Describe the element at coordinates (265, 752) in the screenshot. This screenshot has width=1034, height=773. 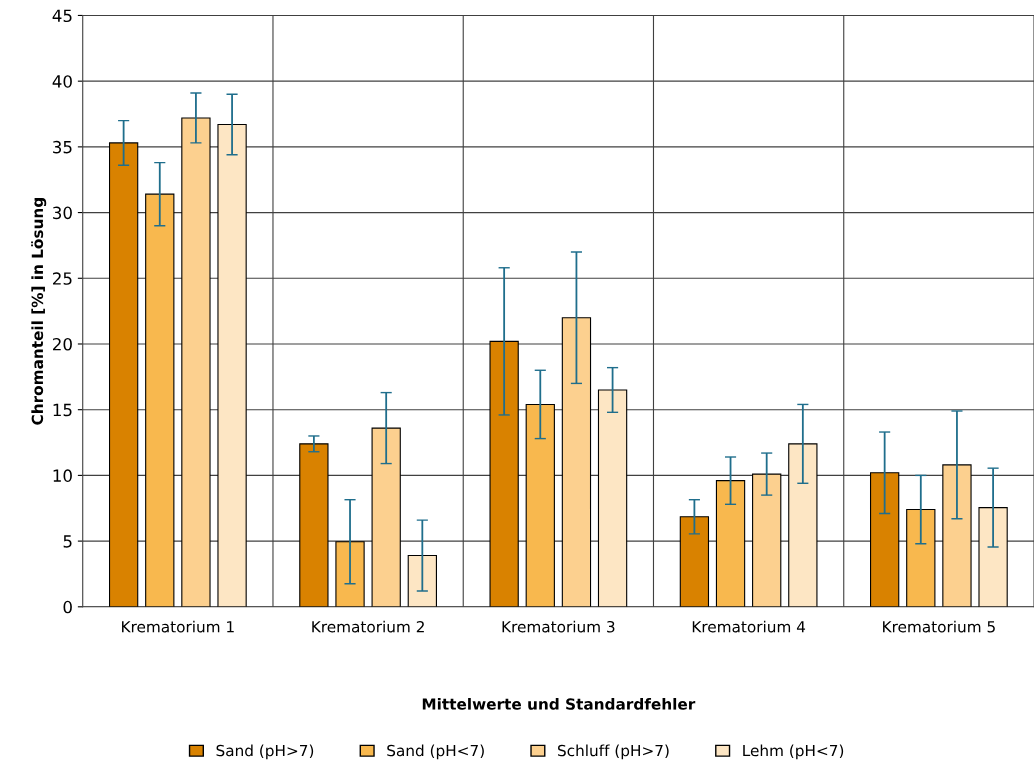
I see `legend-label: Sand (pH>7)` at that location.